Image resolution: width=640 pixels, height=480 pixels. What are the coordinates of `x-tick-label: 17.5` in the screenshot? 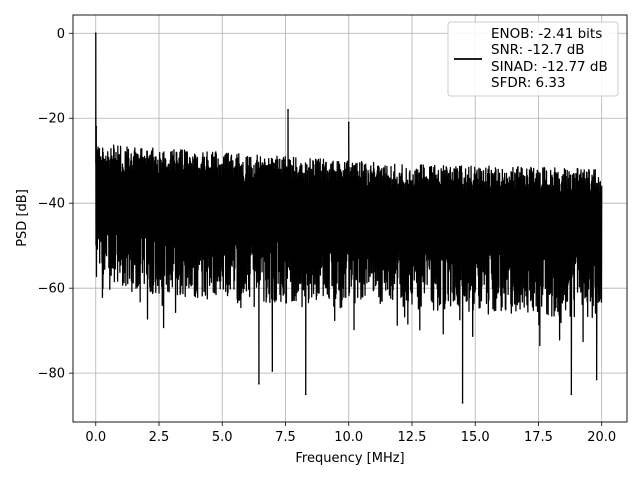 It's located at (538, 437).